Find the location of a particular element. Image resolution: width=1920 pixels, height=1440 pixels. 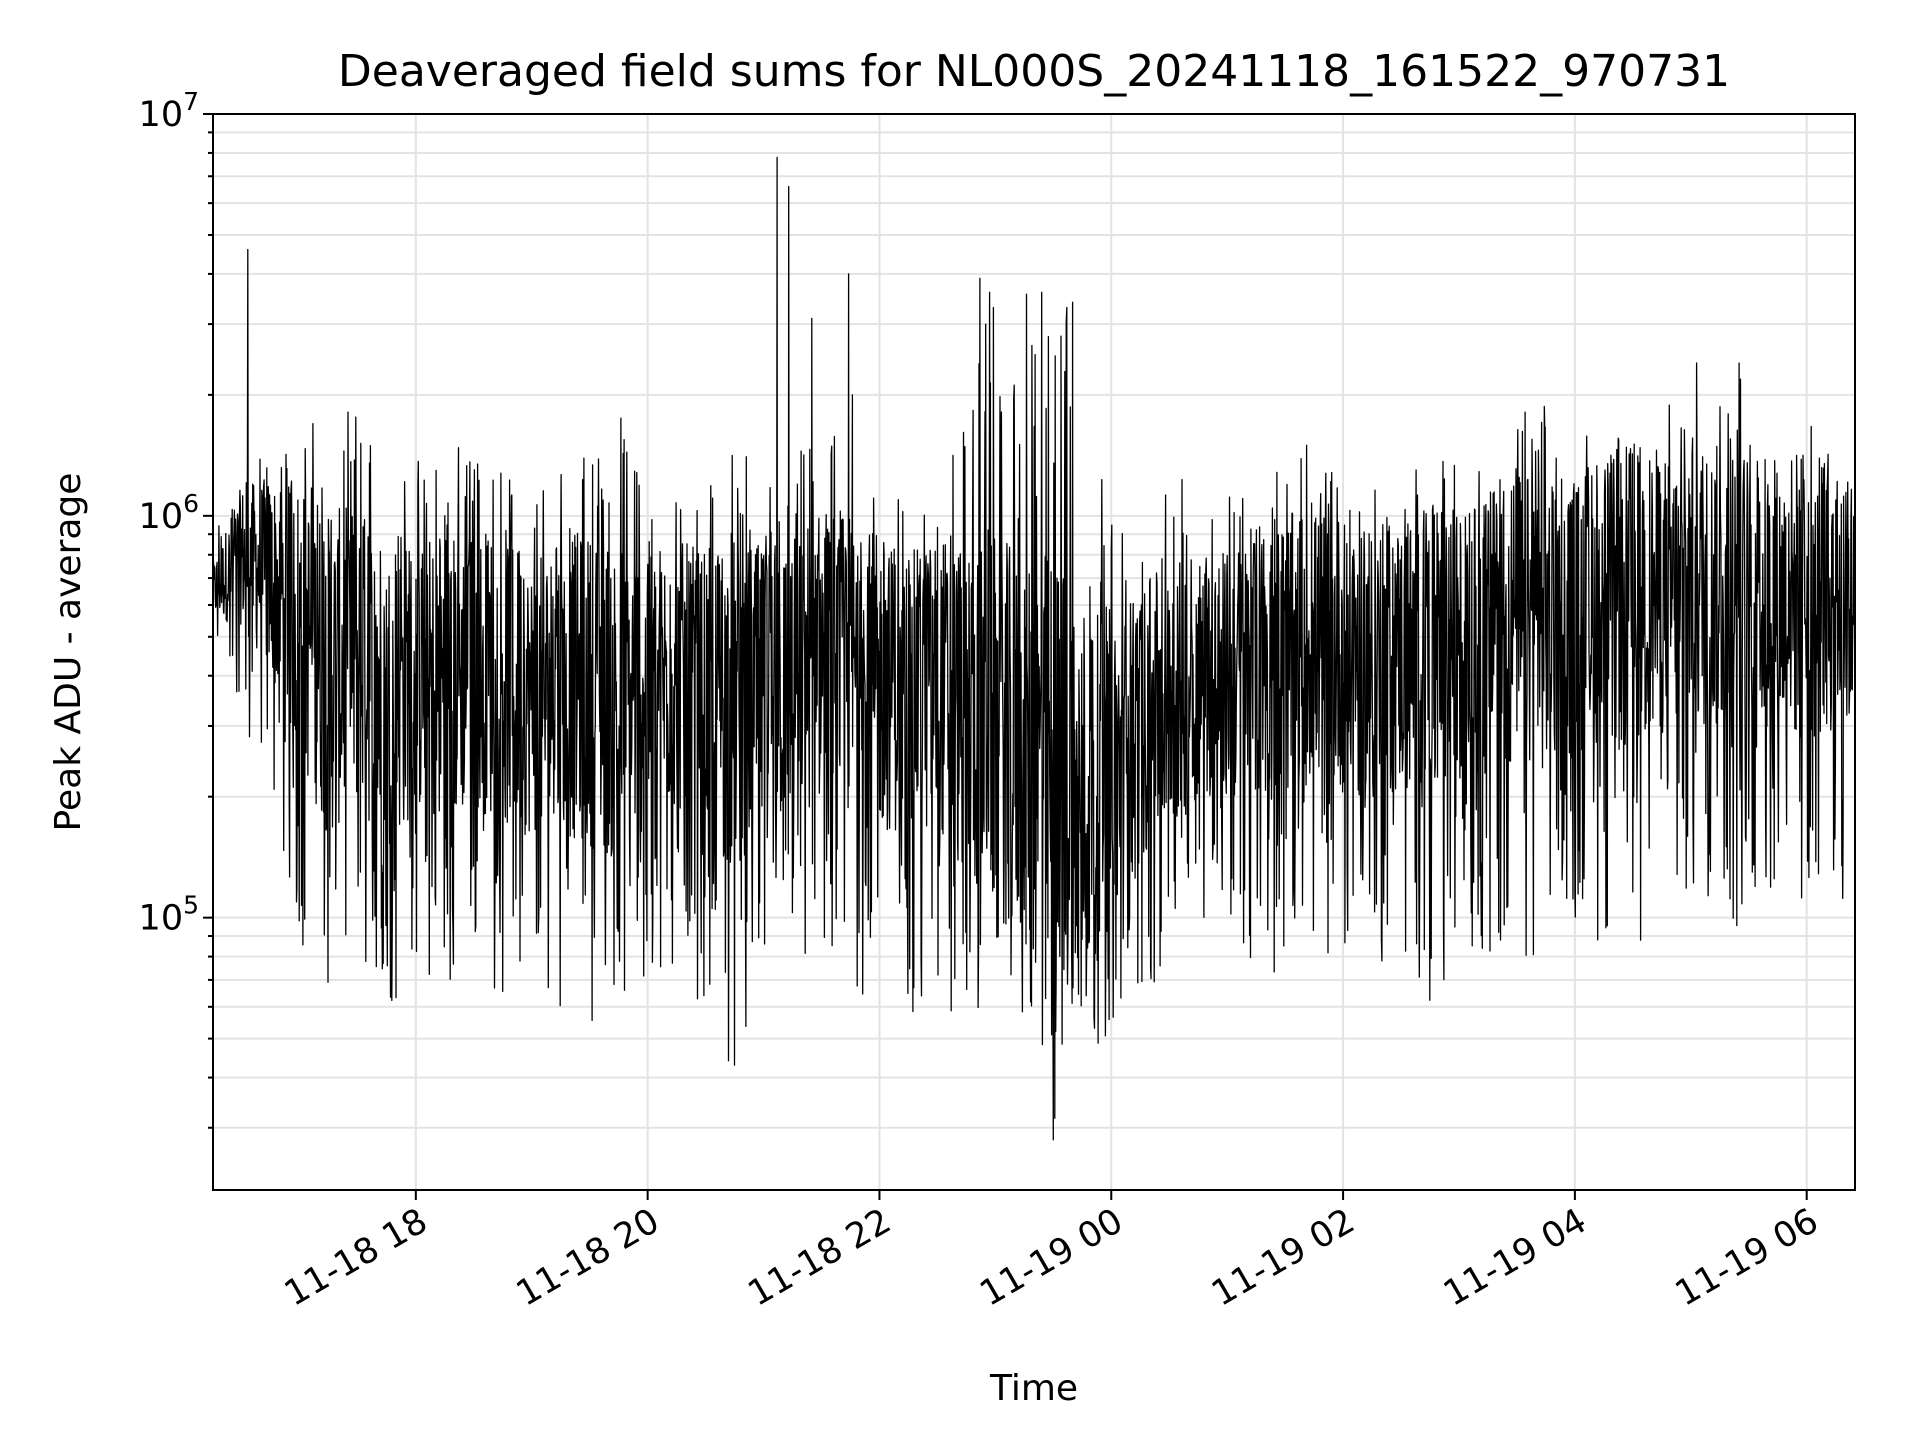

y-tick-label: 10⁷ is located at coordinates (169, 111).